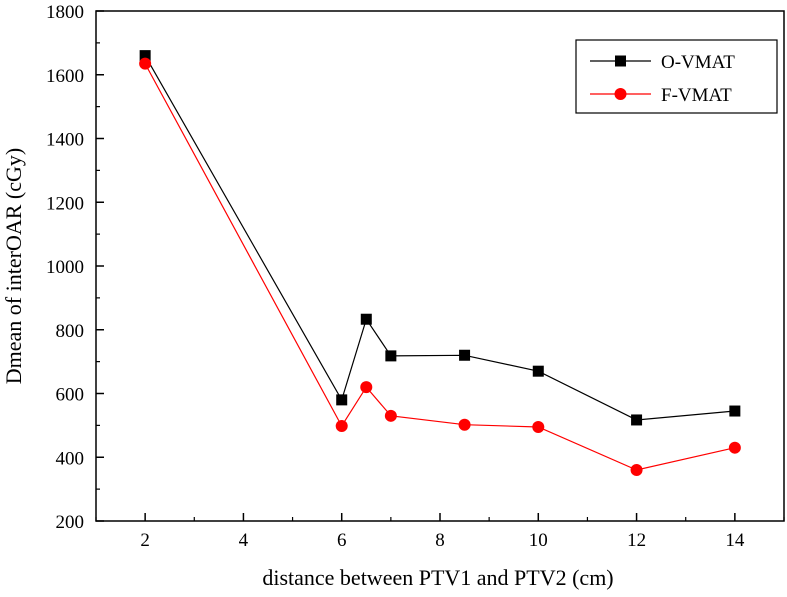  What do you see at coordinates (13, 266) in the screenshot?
I see `y-axis-title: Dmean of interOAR (cGy)` at bounding box center [13, 266].